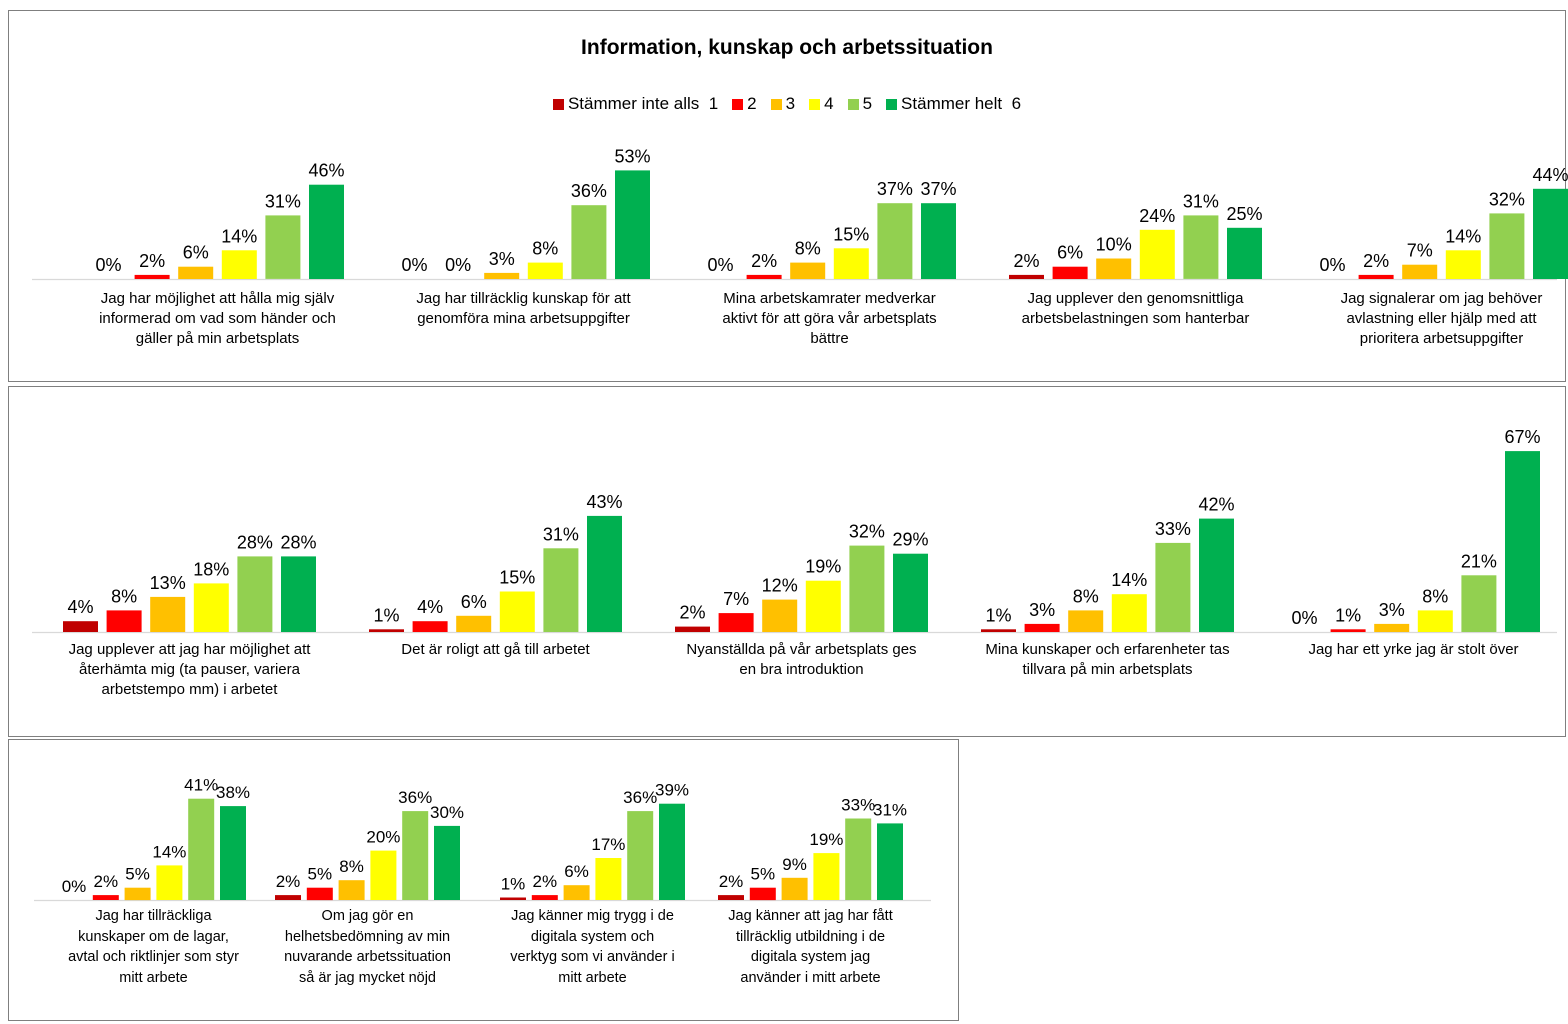 This screenshot has height=1024, width=1568. What do you see at coordinates (1441, 298) in the screenshot?
I see `category-label-line: Jag signalerar om jag behöver` at bounding box center [1441, 298].